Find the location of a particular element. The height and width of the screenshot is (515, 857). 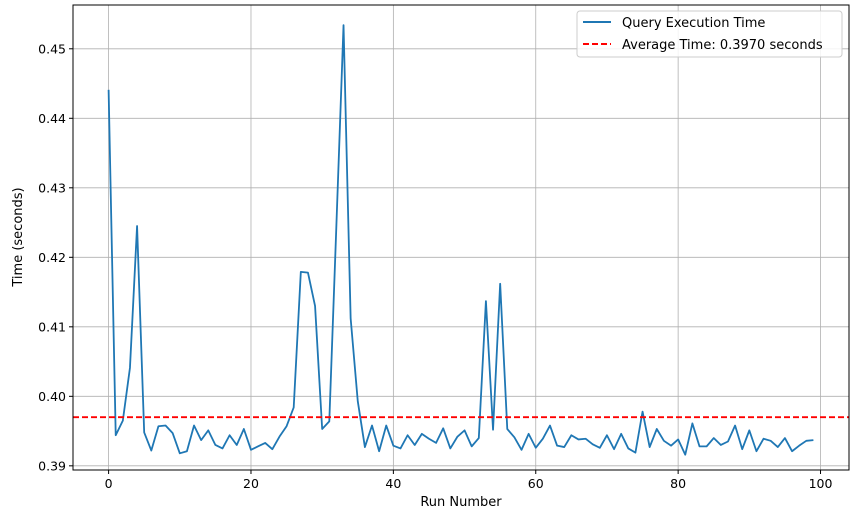

y-tick-label: 0.42 is located at coordinates (52, 257).